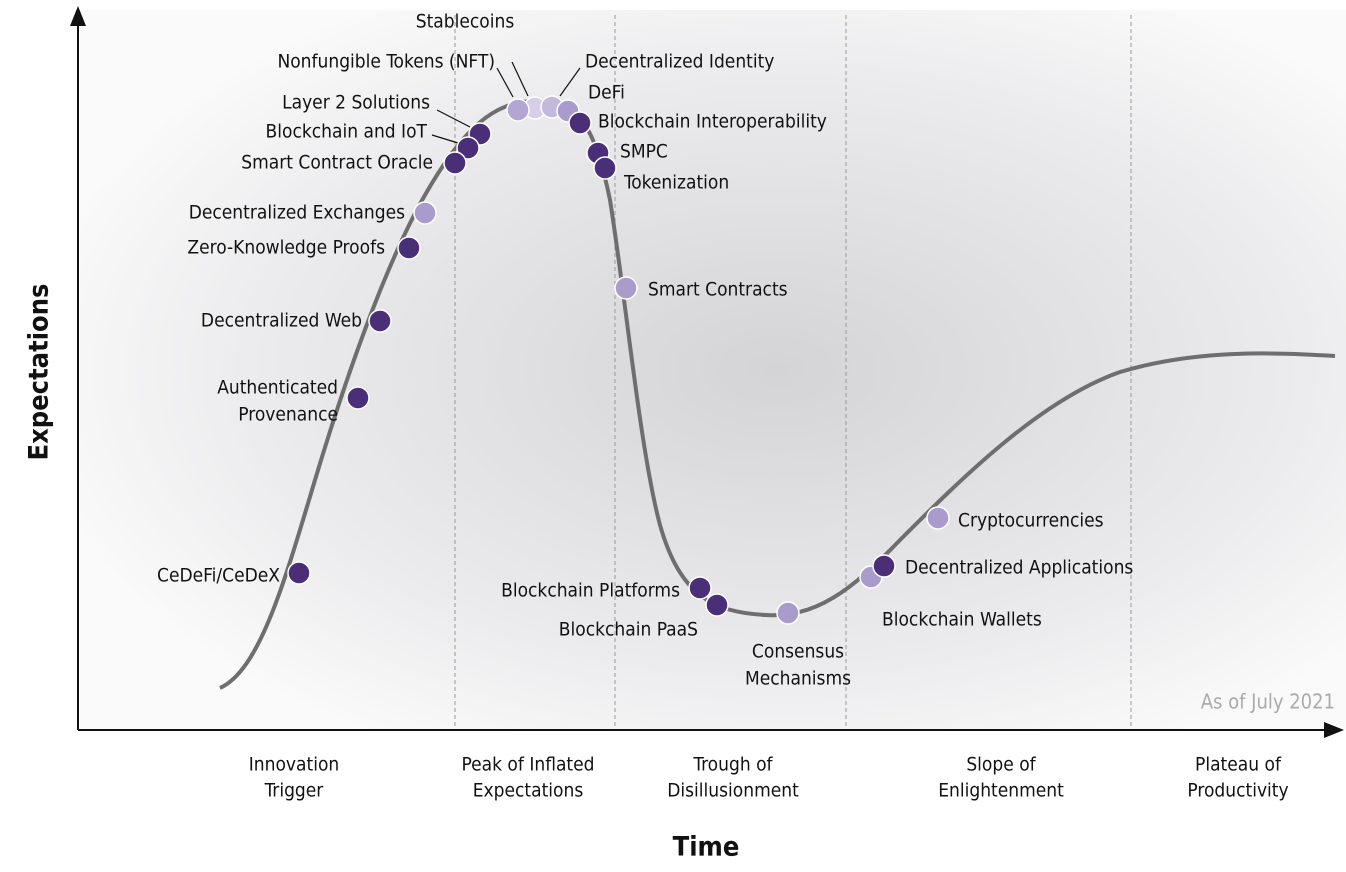  Describe the element at coordinates (1019, 568) in the screenshot. I see `tech-label: Decentralized Applications` at that location.